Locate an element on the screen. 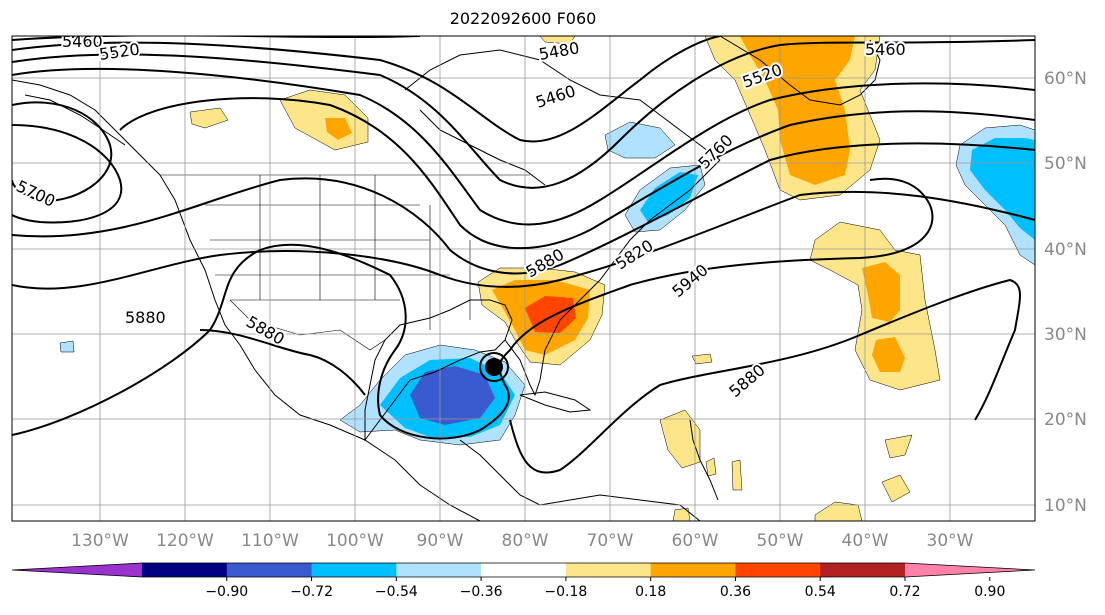  borders is located at coordinates (345, 262).